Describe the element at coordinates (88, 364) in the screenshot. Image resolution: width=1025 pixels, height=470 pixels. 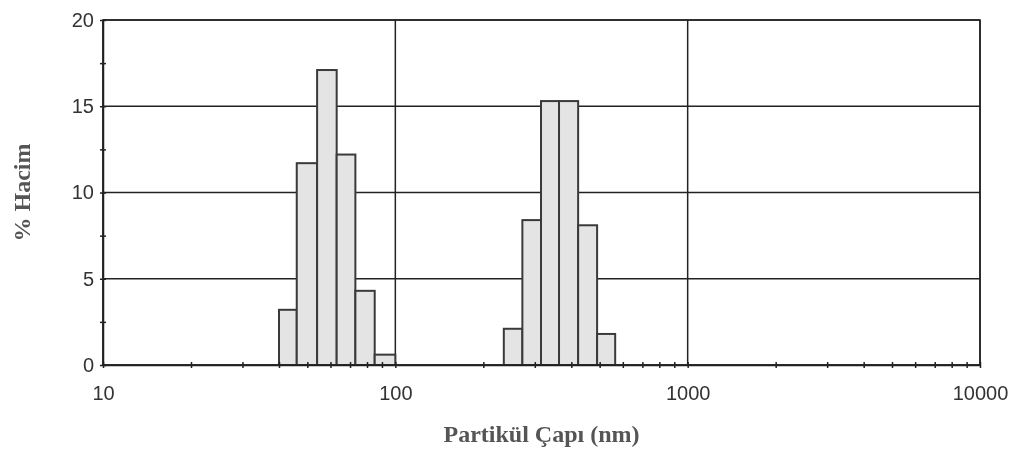
I see `y-tick-label: 0` at that location.